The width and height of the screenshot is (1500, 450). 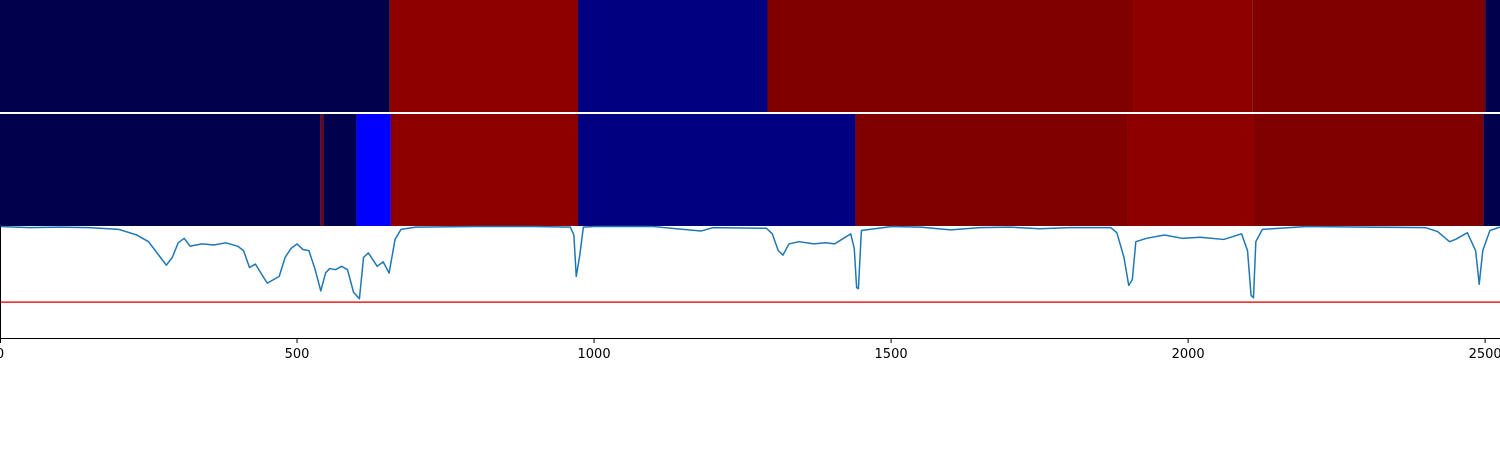 I want to click on x-tick-label: 0, so click(x=2, y=354).